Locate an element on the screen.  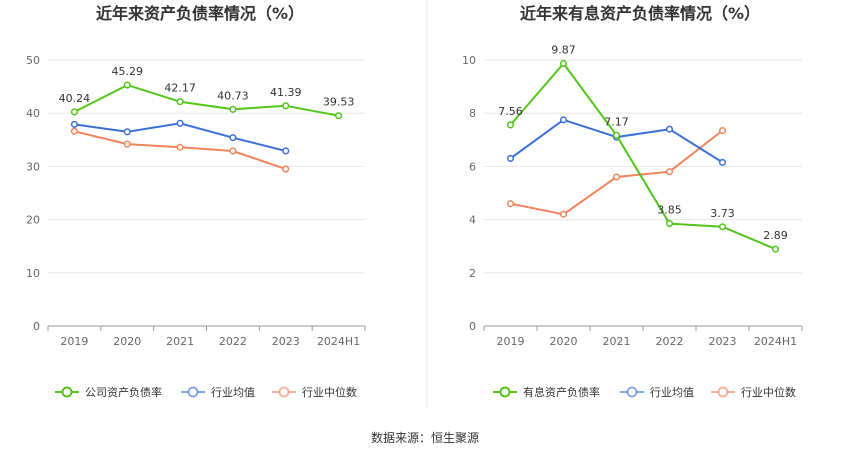
data-label: 45.29 is located at coordinates (128, 71).